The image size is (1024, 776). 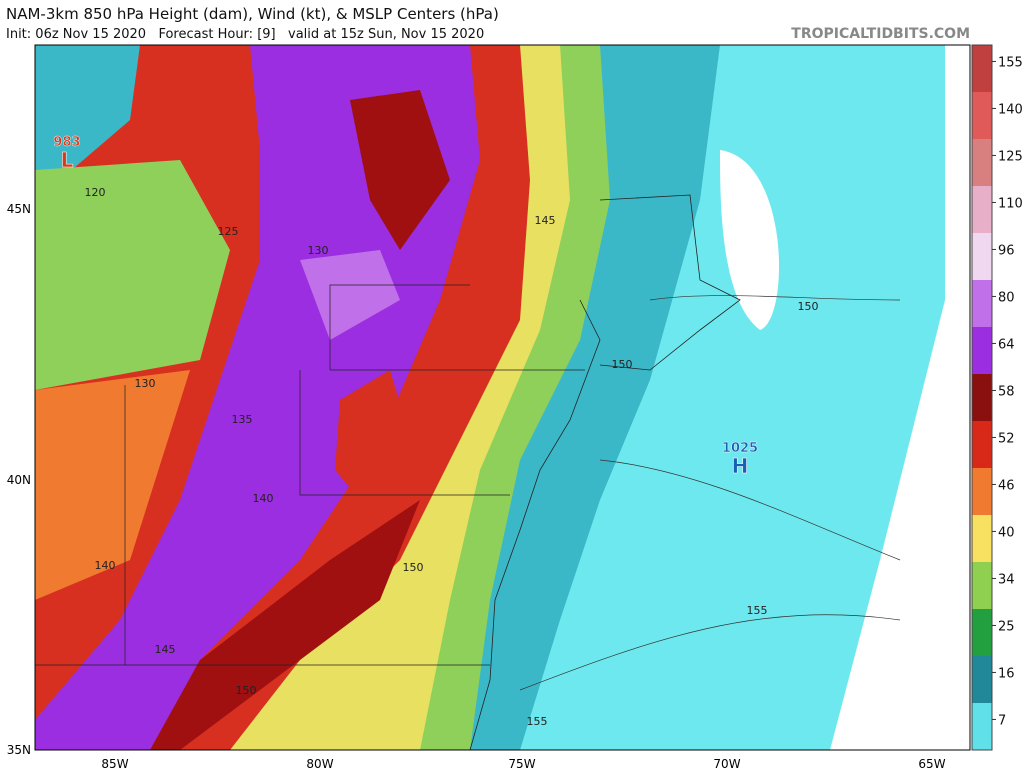 I want to click on lon-label: 80W, so click(x=319, y=764).